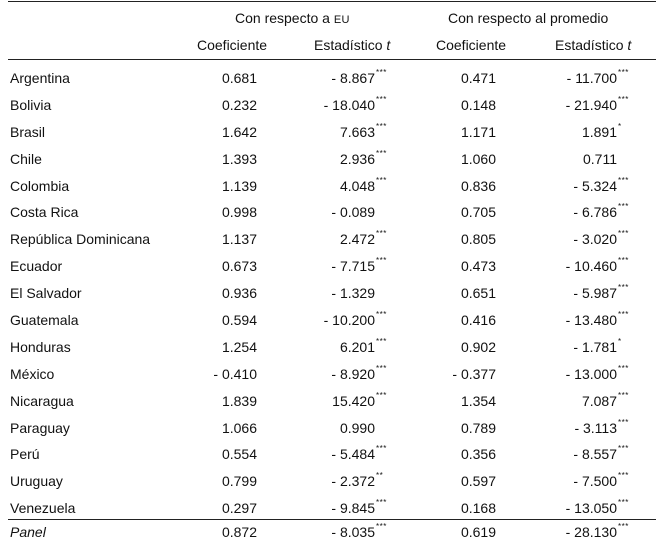 The height and width of the screenshot is (549, 658). I want to click on table-row: Colombia 1.139 4.048 *** 0.836- 5.324 ***, so click(329, 187).